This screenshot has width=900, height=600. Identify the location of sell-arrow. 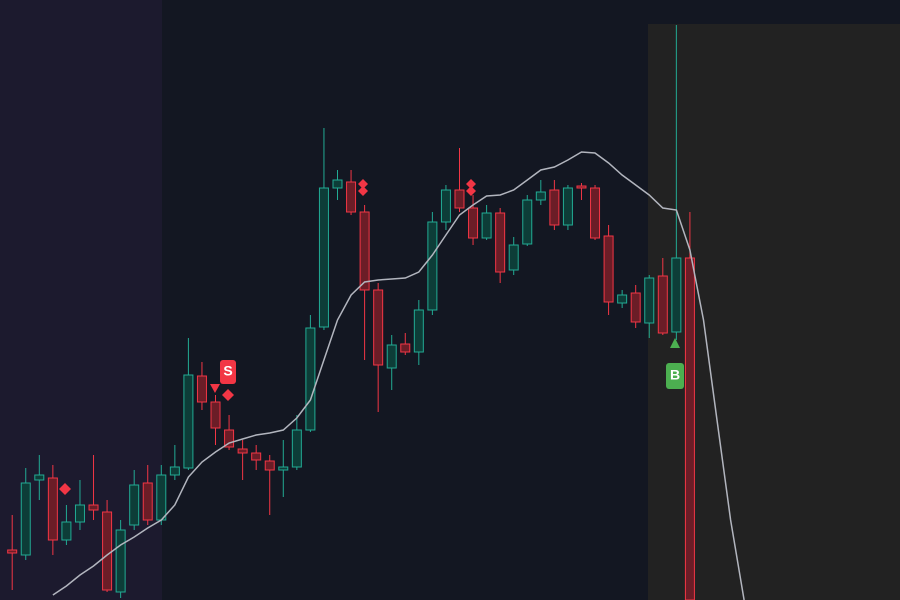
(215, 388).